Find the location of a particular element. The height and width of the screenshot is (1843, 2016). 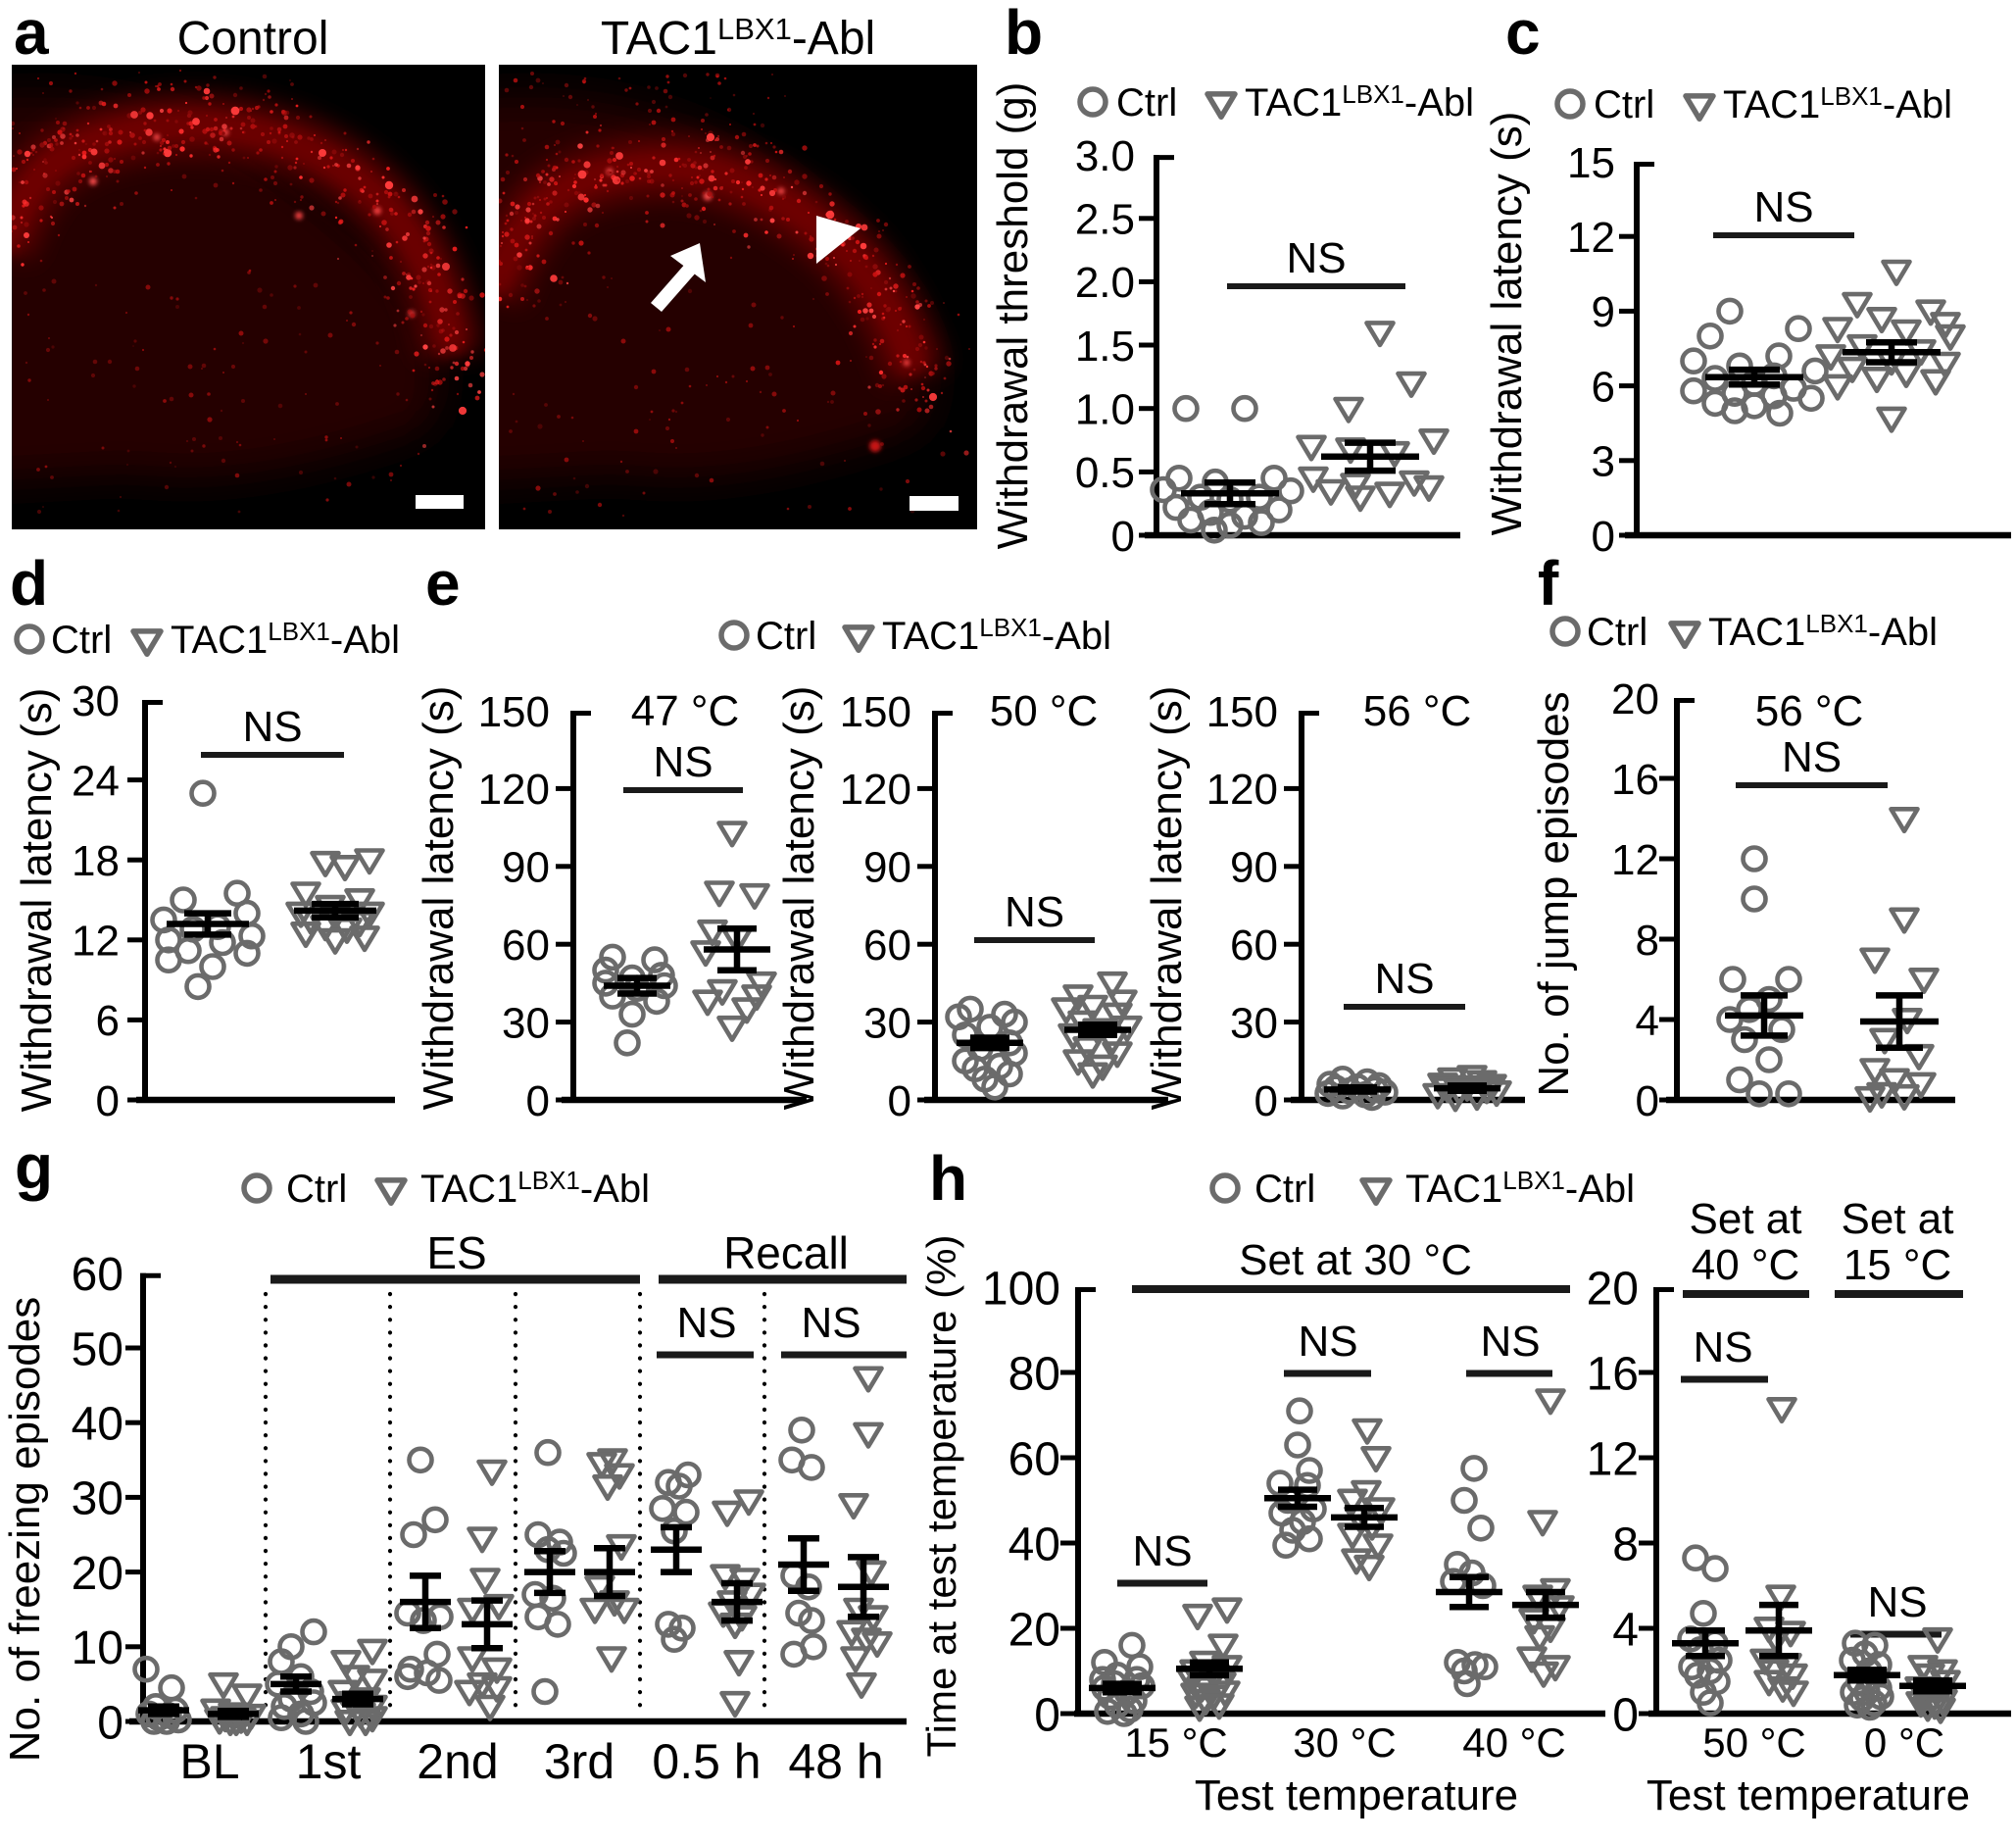

svg-text: f is located at coordinates (1548, 583).